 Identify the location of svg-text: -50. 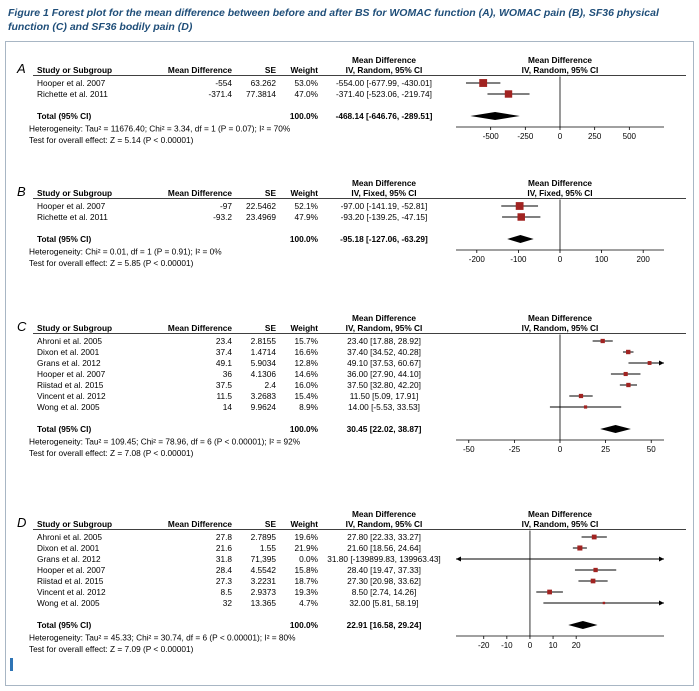
(469, 449).